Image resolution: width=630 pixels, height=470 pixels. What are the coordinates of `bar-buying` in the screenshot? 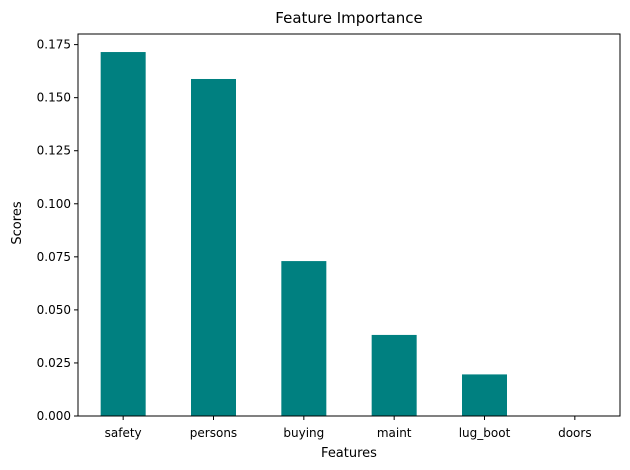 It's located at (304, 338).